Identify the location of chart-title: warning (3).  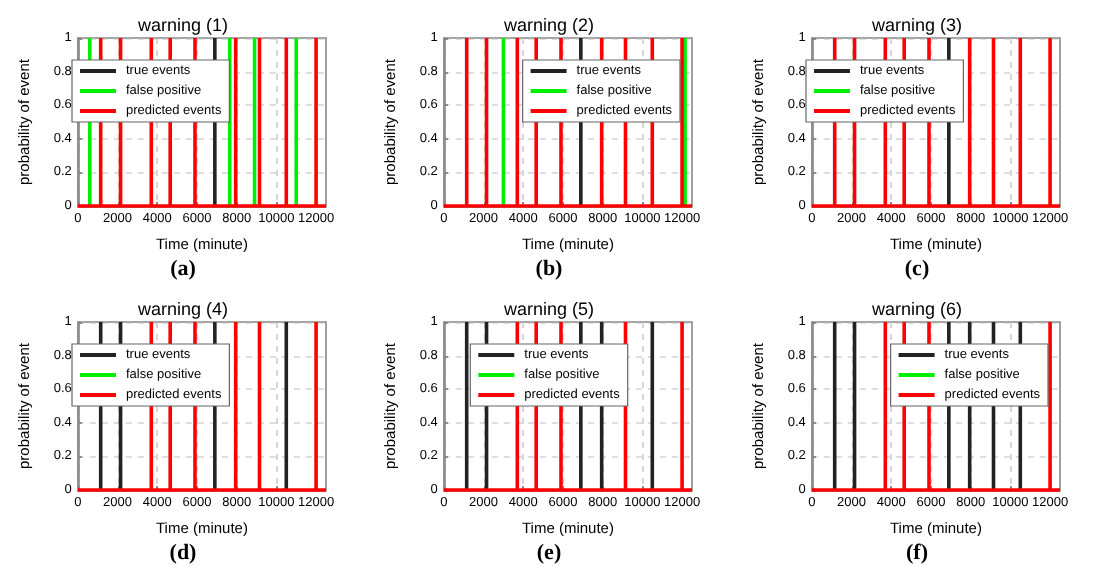
(915, 25).